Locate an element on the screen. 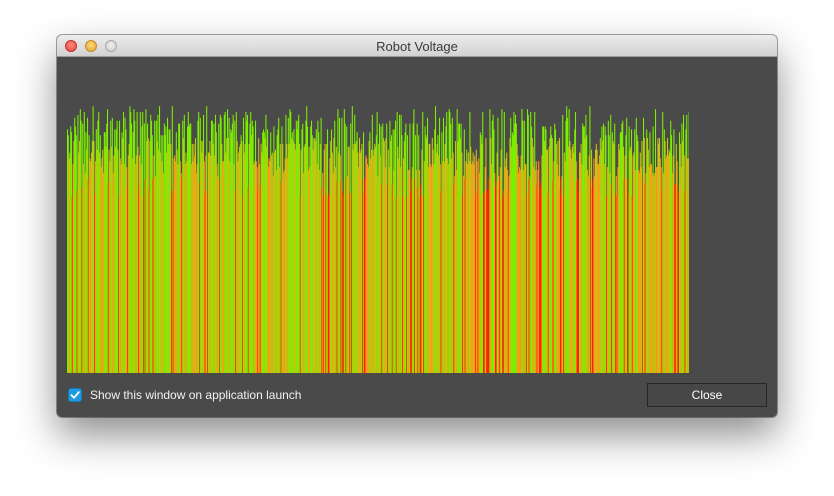  zoom-window-icon is located at coordinates (111, 46).